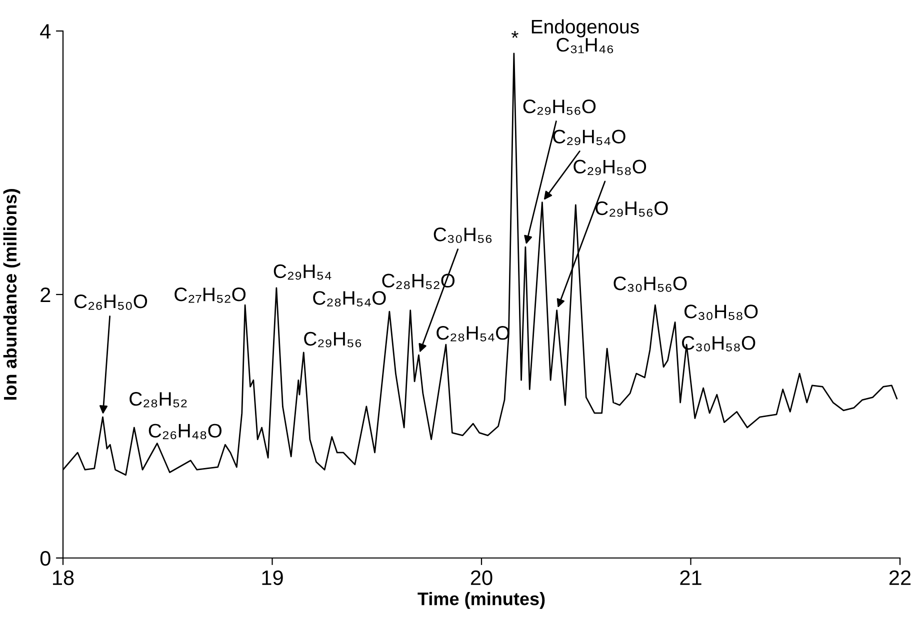 Image resolution: width=915 pixels, height=624 pixels. What do you see at coordinates (158, 400) in the screenshot?
I see `annotation: C₂₈H₅₂` at bounding box center [158, 400].